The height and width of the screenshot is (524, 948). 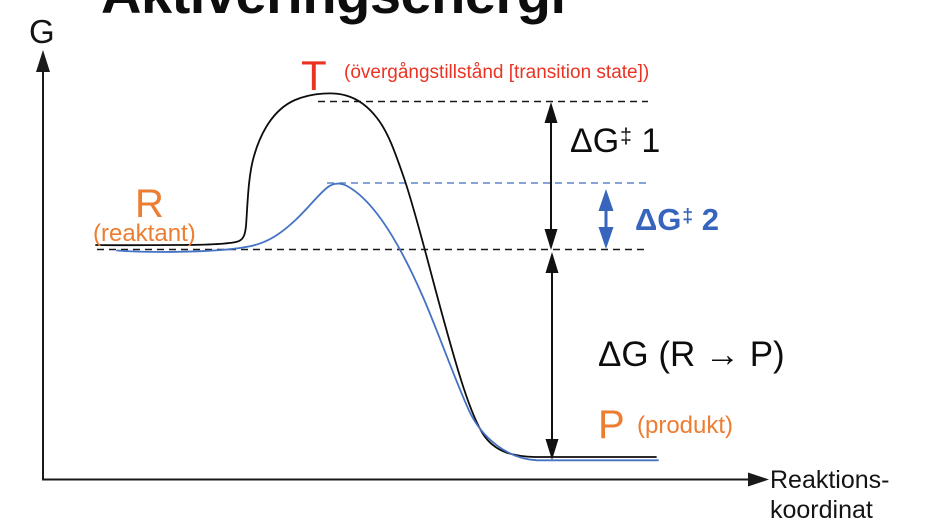 I want to click on dgrp-arrowhead-down-icon, so click(x=552, y=449).